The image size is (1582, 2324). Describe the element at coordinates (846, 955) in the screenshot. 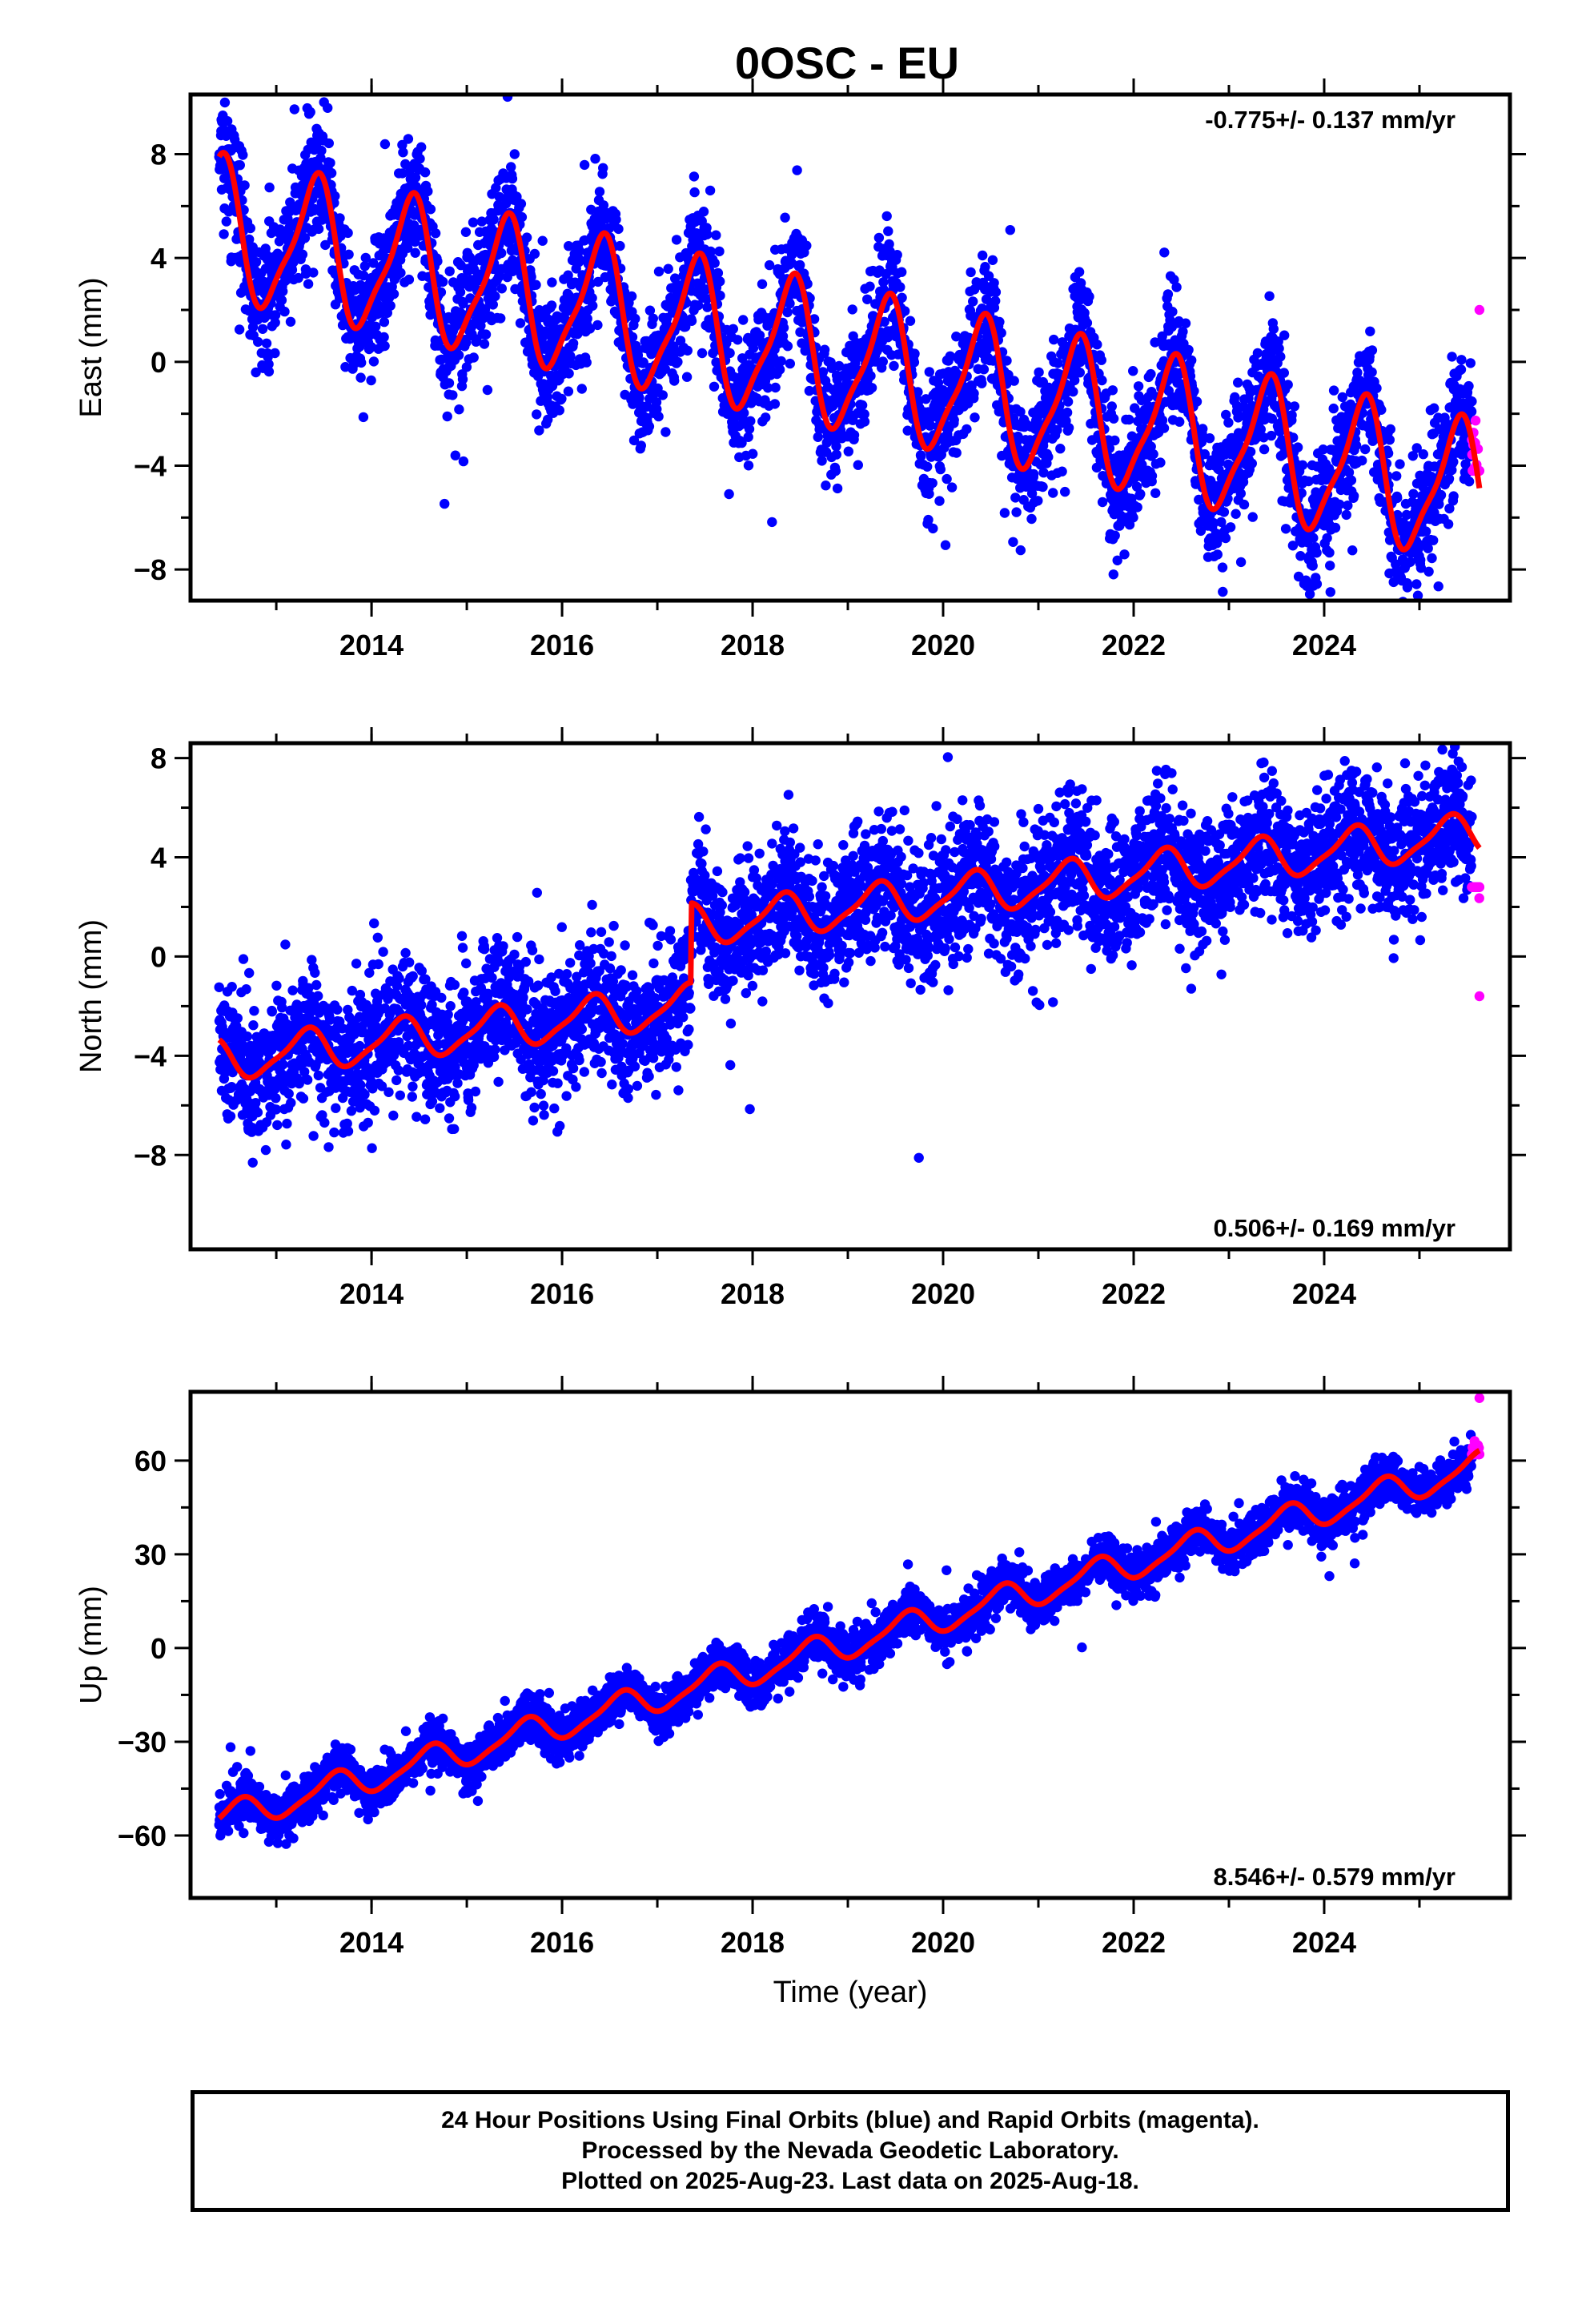

I see `final-orbit-points` at that location.